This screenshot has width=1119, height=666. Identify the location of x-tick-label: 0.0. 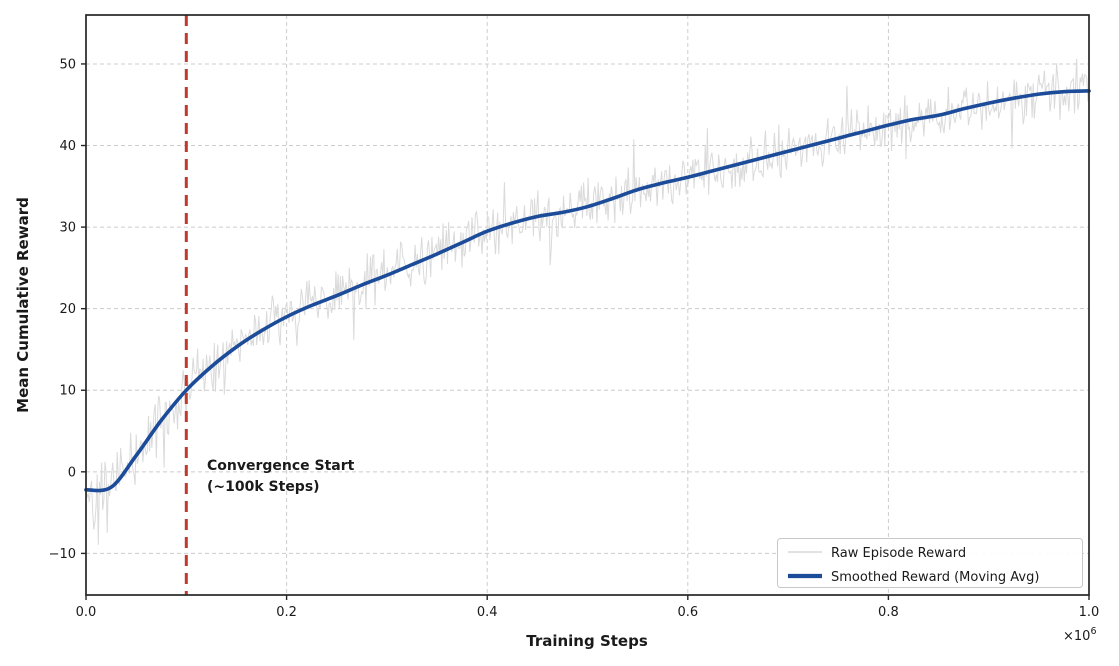
(86, 612).